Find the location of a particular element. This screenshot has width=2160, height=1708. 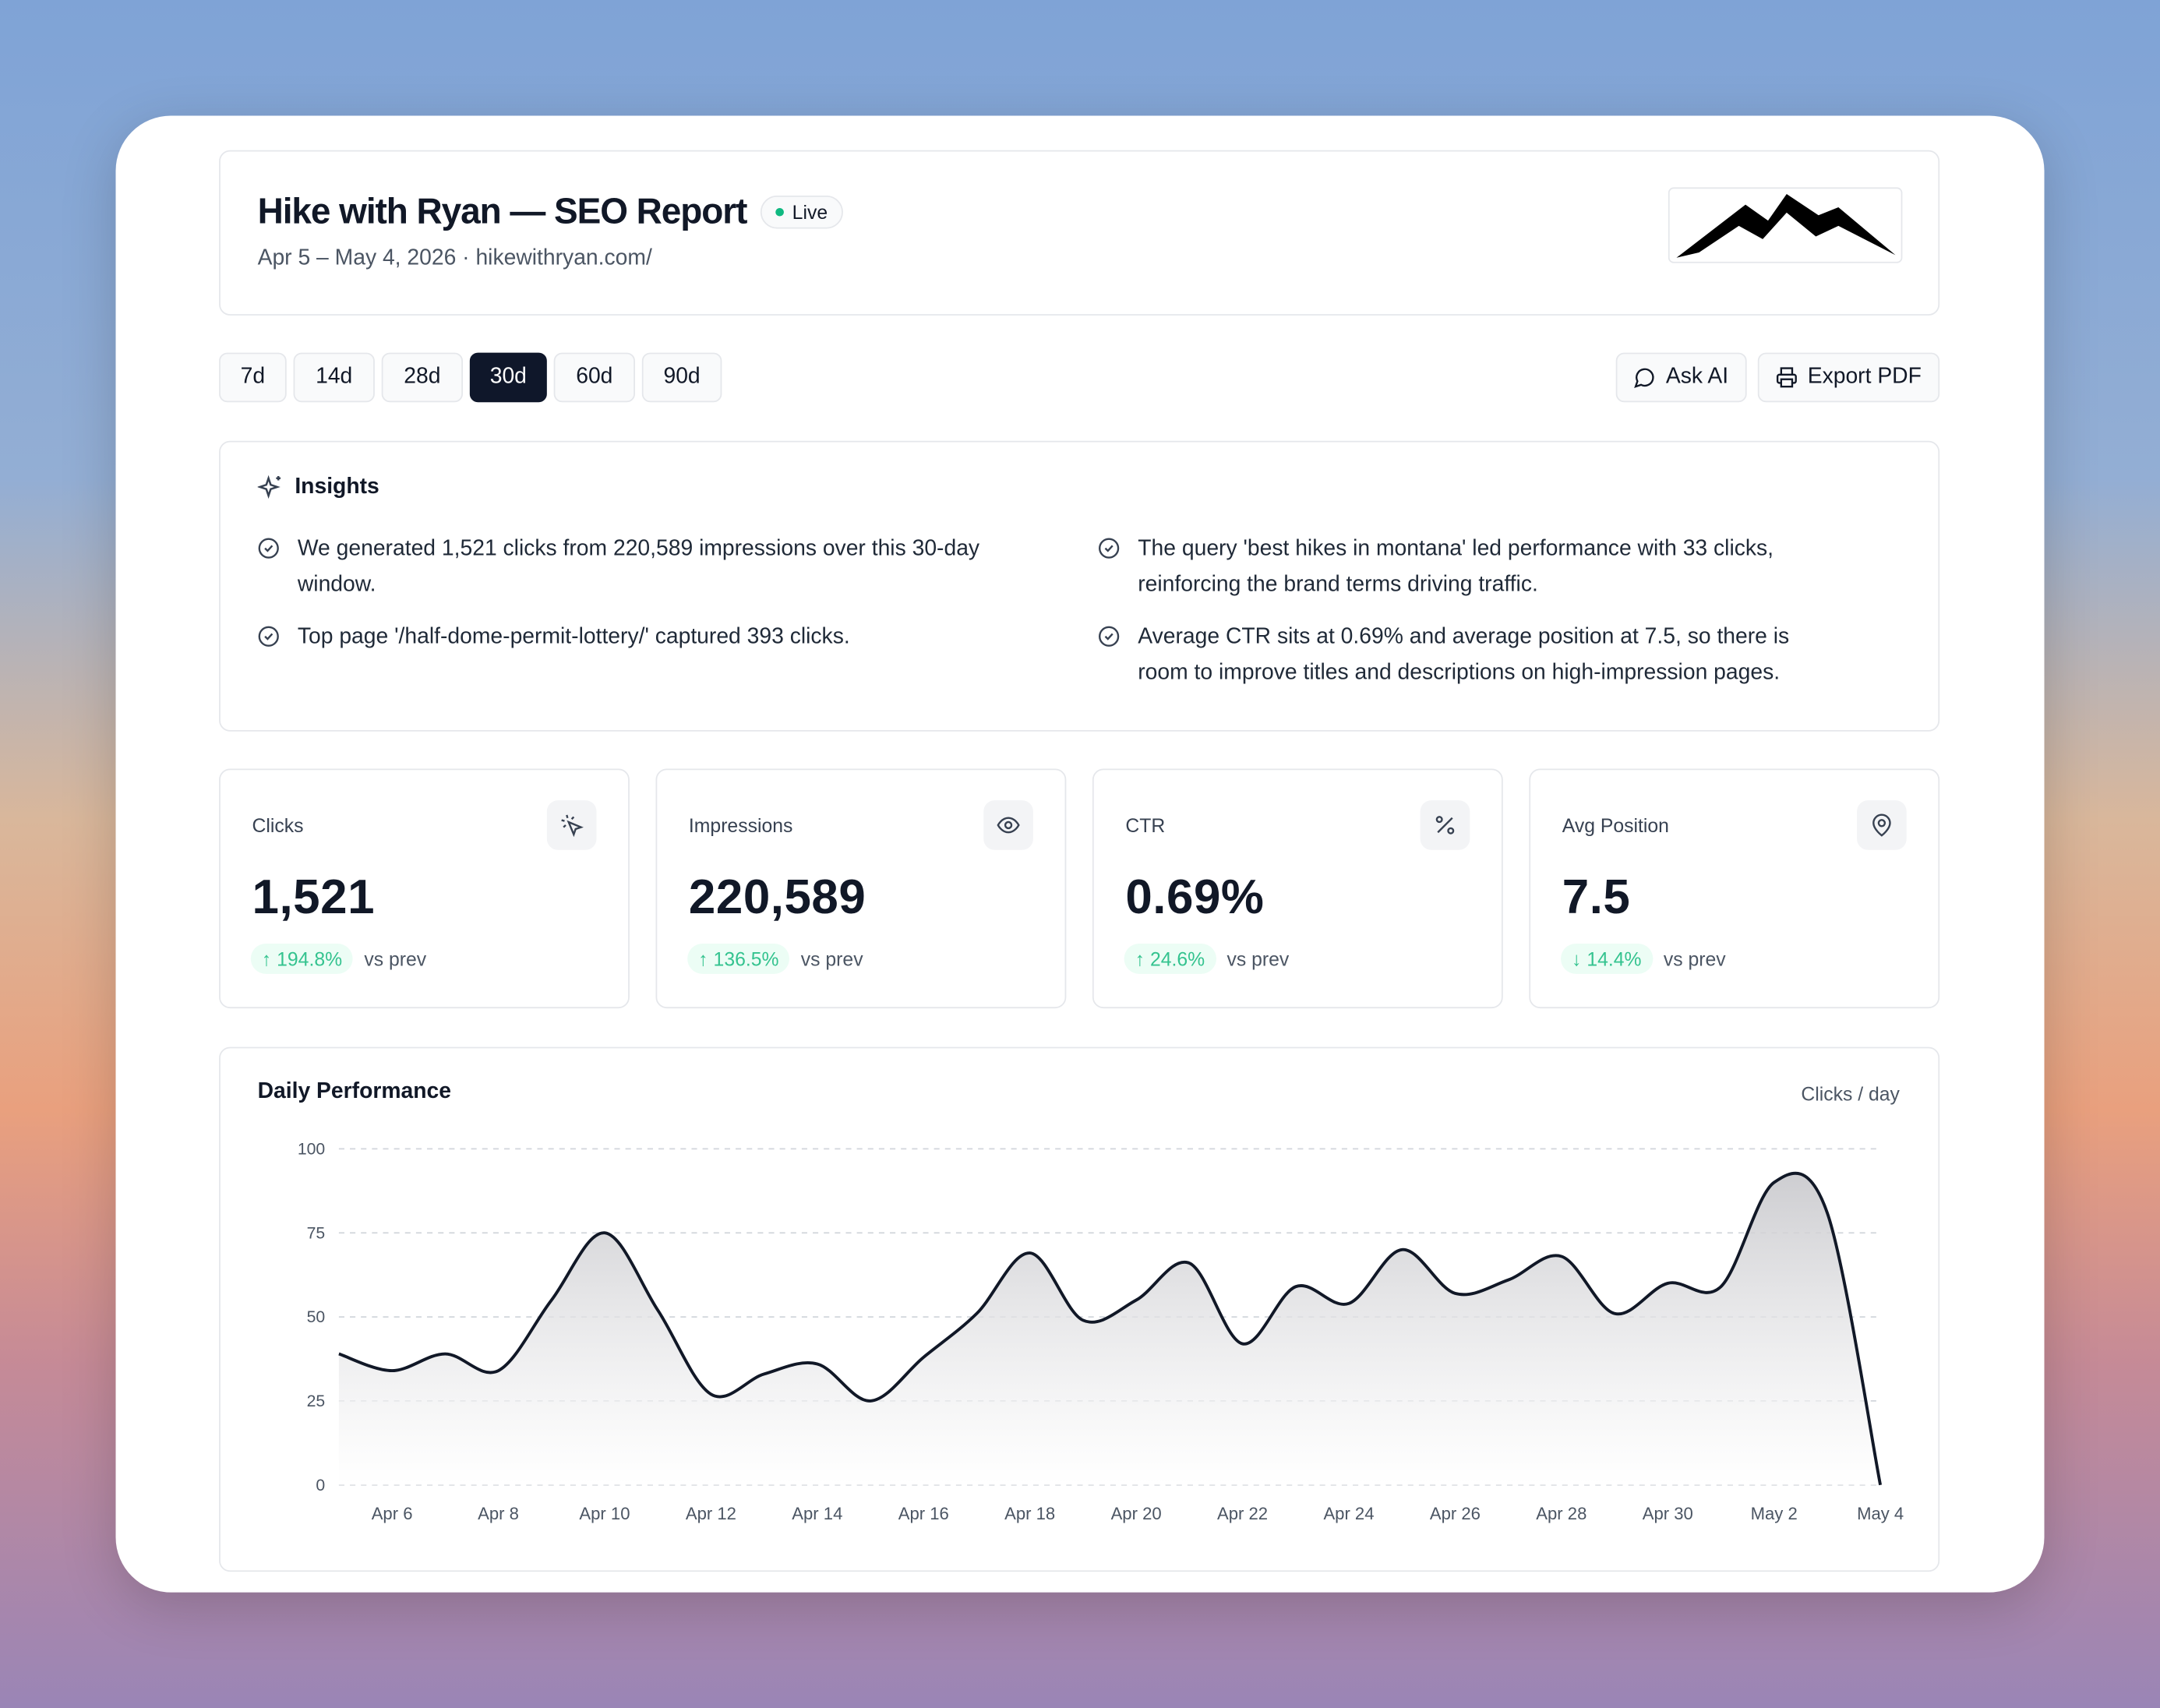

header is located at coordinates (1079, 233).